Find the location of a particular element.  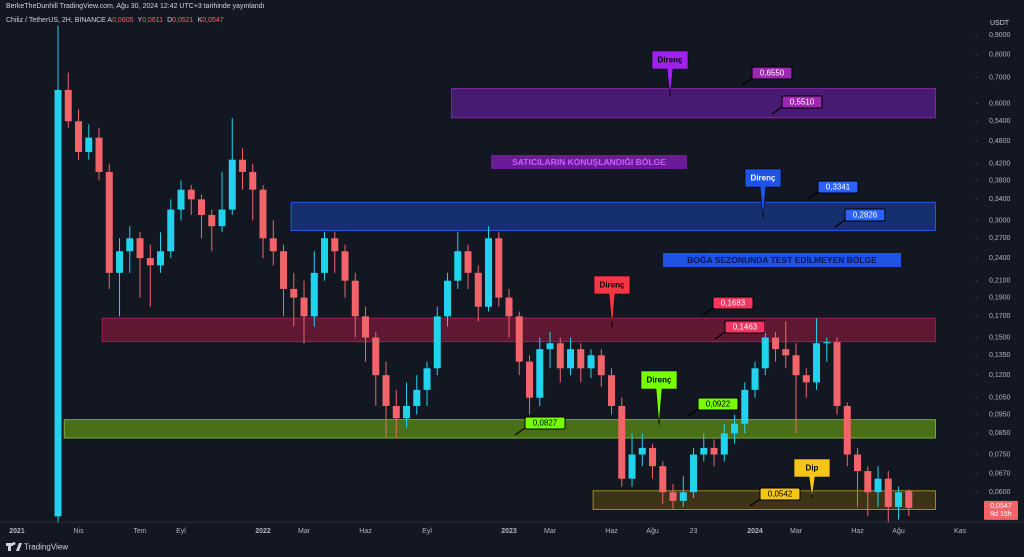

y-tick-label: 0,0850 is located at coordinates (1000, 433).